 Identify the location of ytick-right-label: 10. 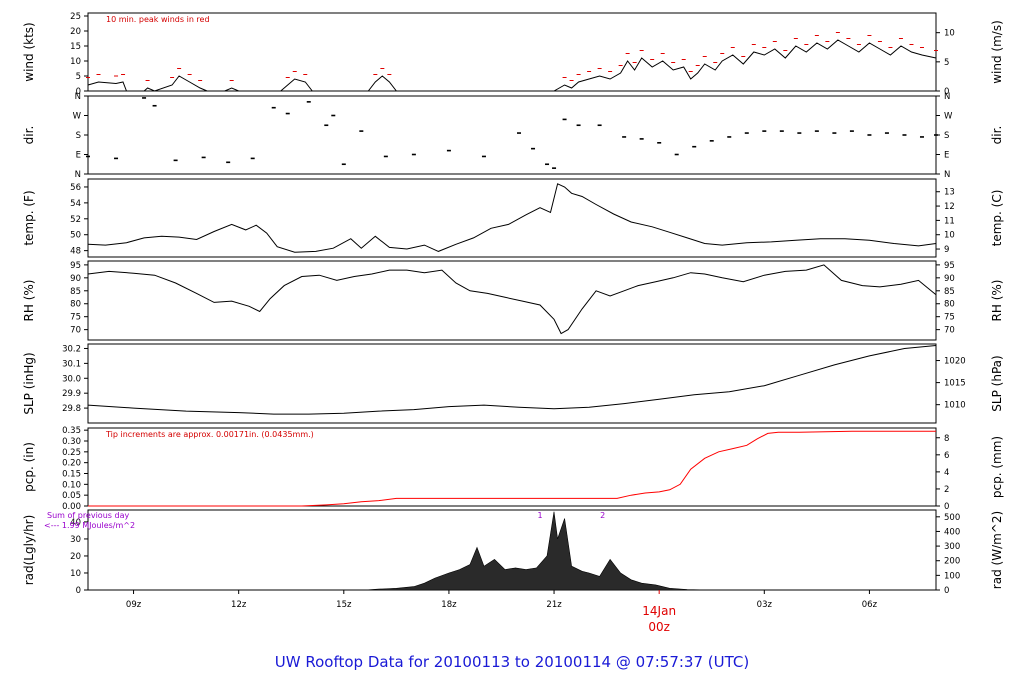
(949, 34).